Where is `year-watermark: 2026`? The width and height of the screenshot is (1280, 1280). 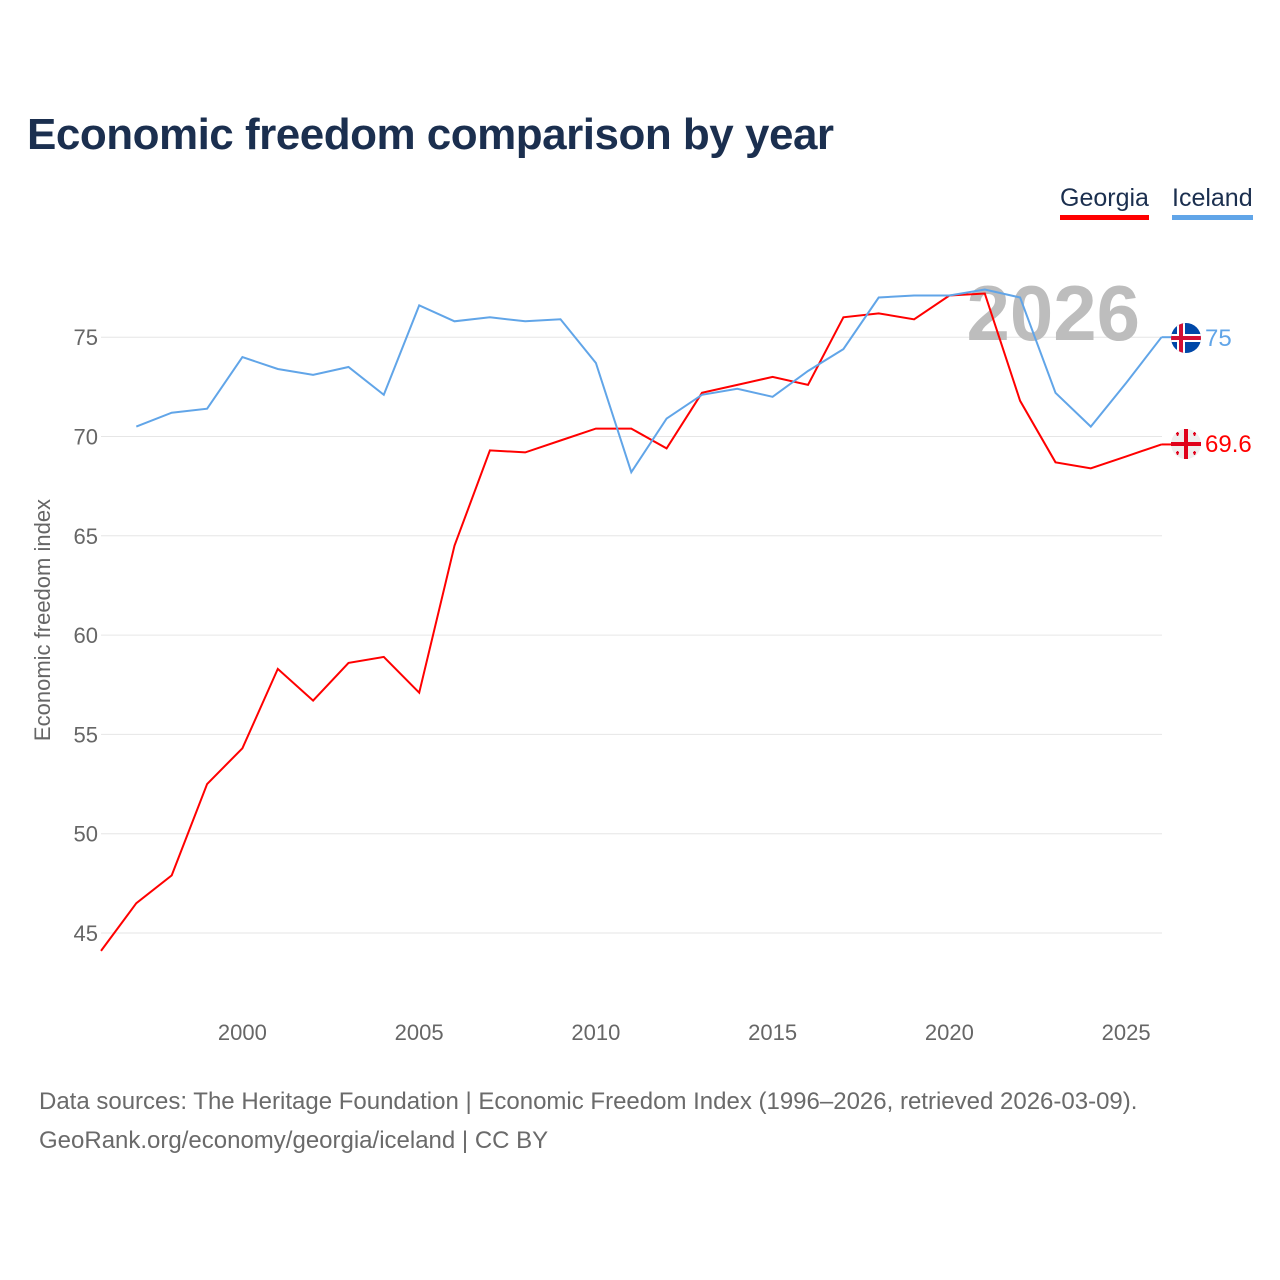 year-watermark: 2026 is located at coordinates (1053, 313).